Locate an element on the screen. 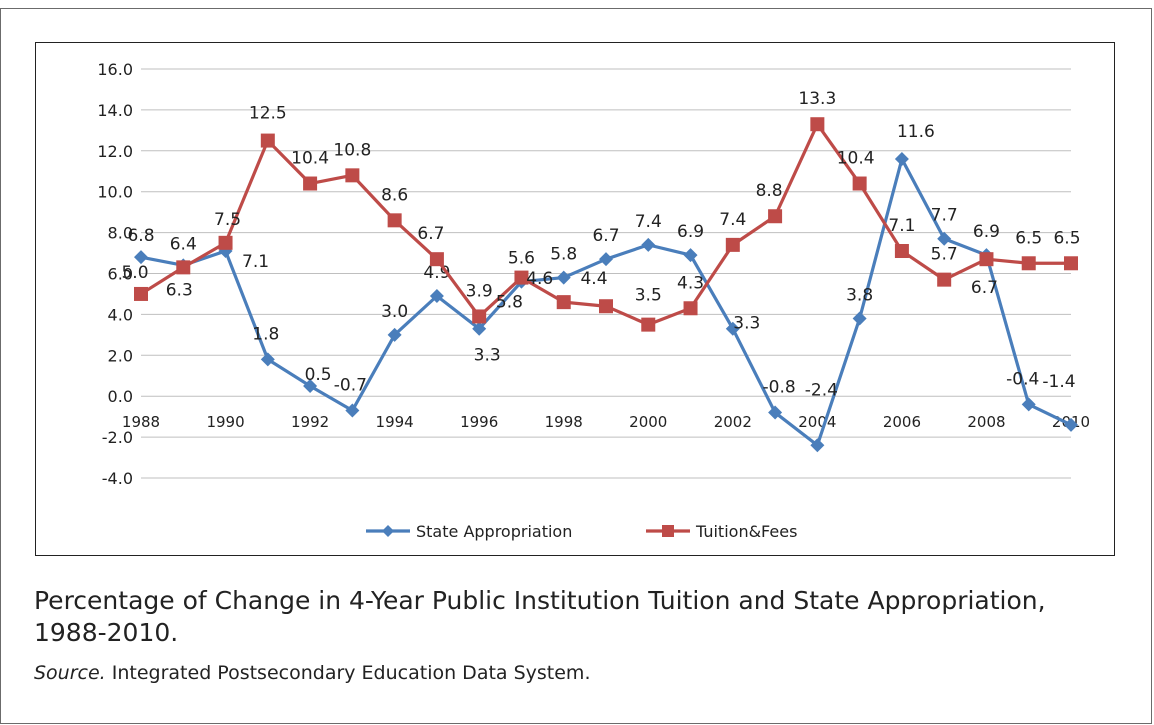  x-tick-label: 2000 is located at coordinates (648, 422).